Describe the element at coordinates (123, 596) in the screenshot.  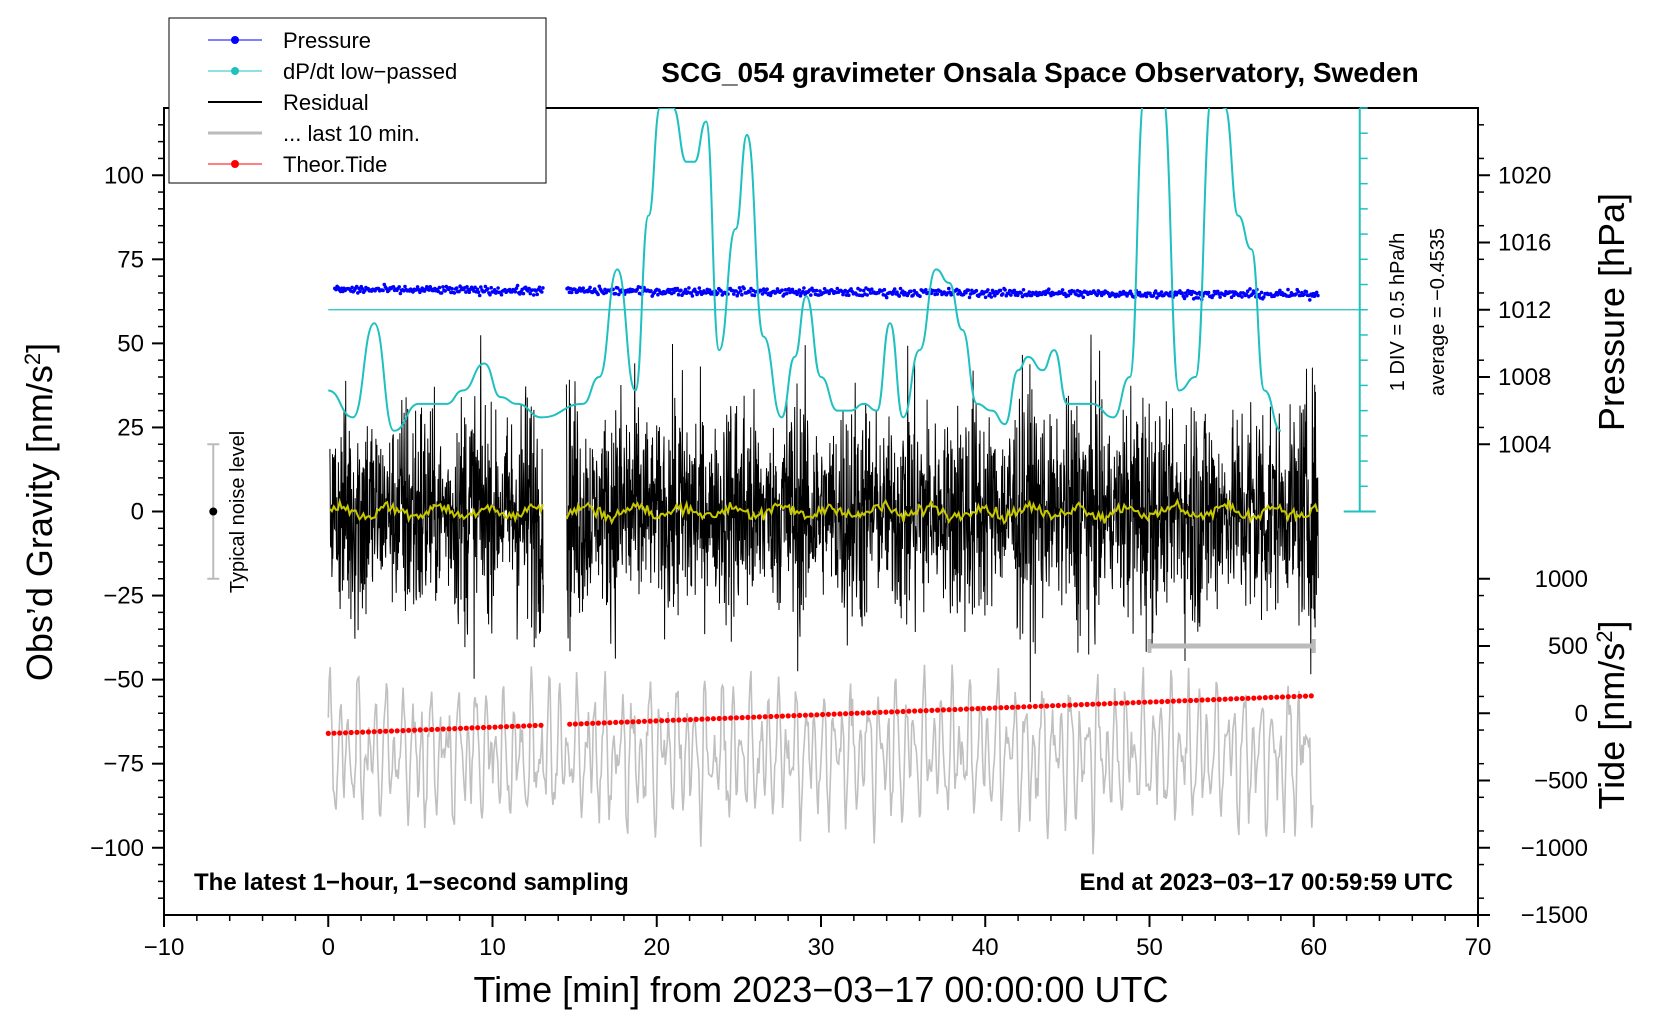
I see `gravity-tick-label: −25` at that location.